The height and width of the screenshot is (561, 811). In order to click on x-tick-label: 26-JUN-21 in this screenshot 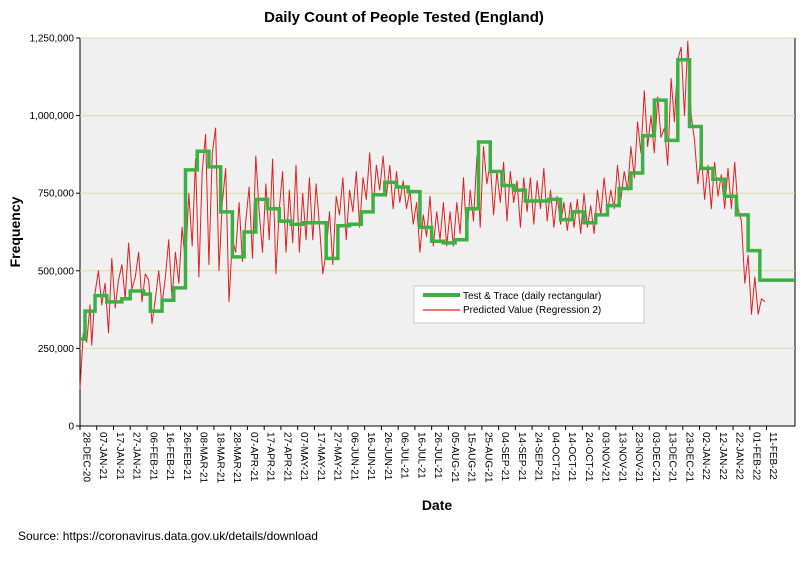, I will do `click(387, 456)`.